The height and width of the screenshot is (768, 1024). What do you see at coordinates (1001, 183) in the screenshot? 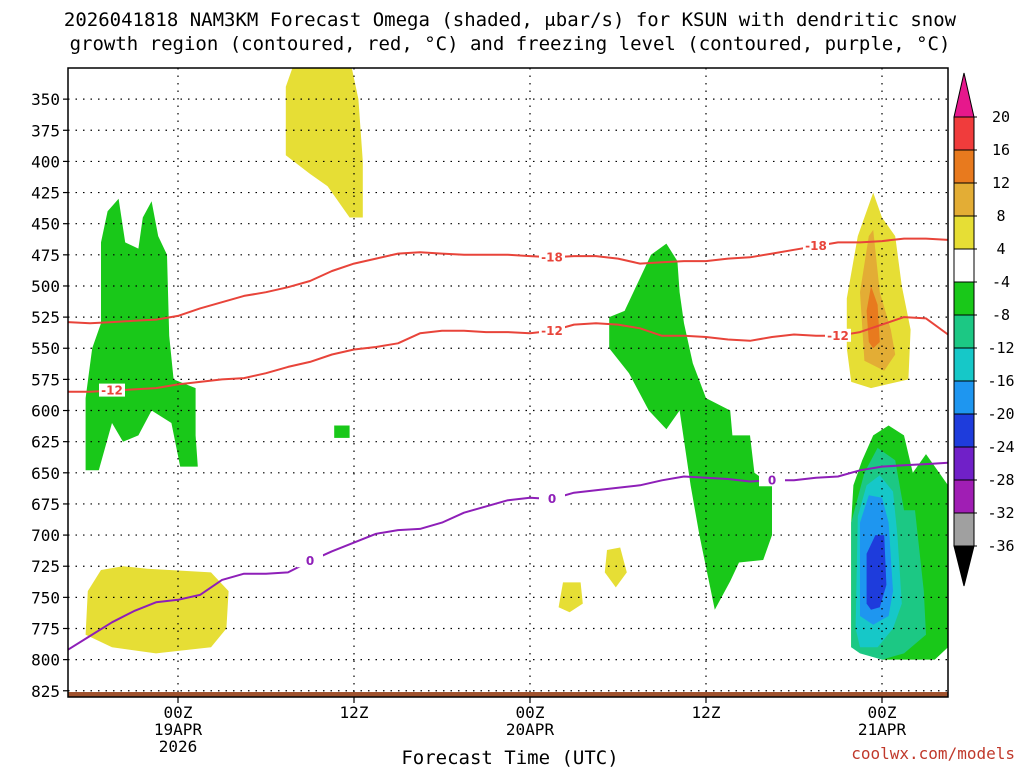
I see `colorbar-tick-label: 12` at bounding box center [1001, 183].